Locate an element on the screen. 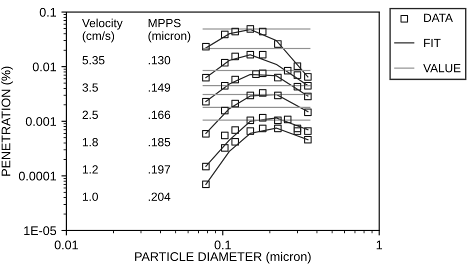 This screenshot has height=268, width=474. y-tick-label: 1E-05 is located at coordinates (40, 231).